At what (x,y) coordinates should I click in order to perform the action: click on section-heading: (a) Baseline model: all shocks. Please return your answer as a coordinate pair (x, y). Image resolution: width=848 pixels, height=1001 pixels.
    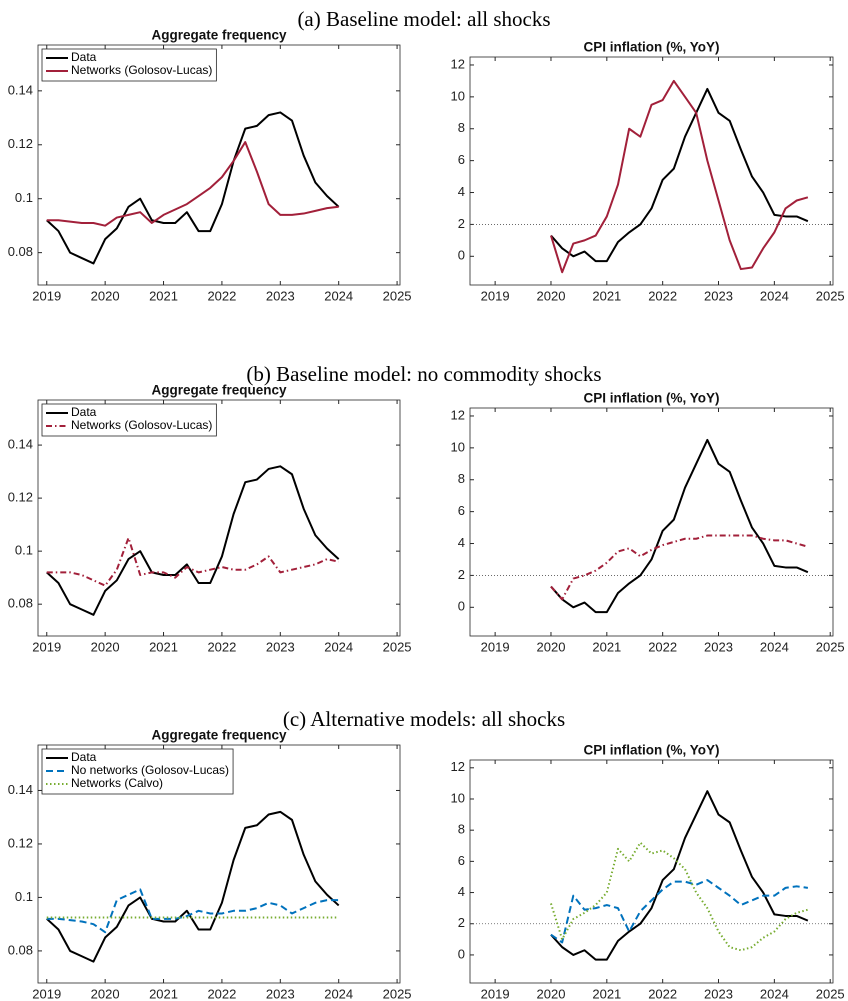
    Looking at the image, I should click on (423, 19).